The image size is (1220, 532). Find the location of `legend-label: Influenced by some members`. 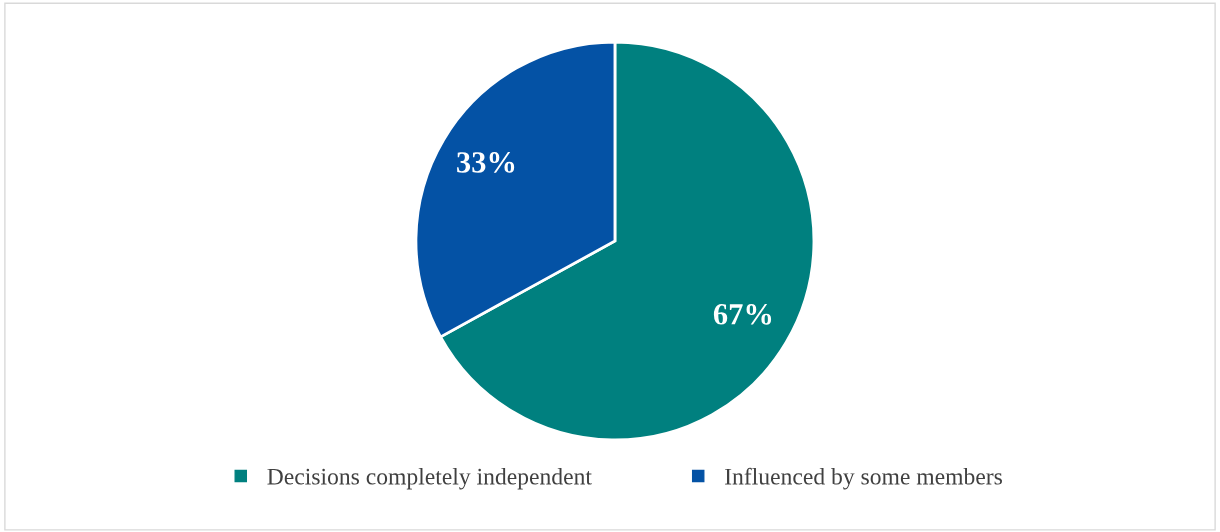

legend-label: Influenced by some members is located at coordinates (863, 478).